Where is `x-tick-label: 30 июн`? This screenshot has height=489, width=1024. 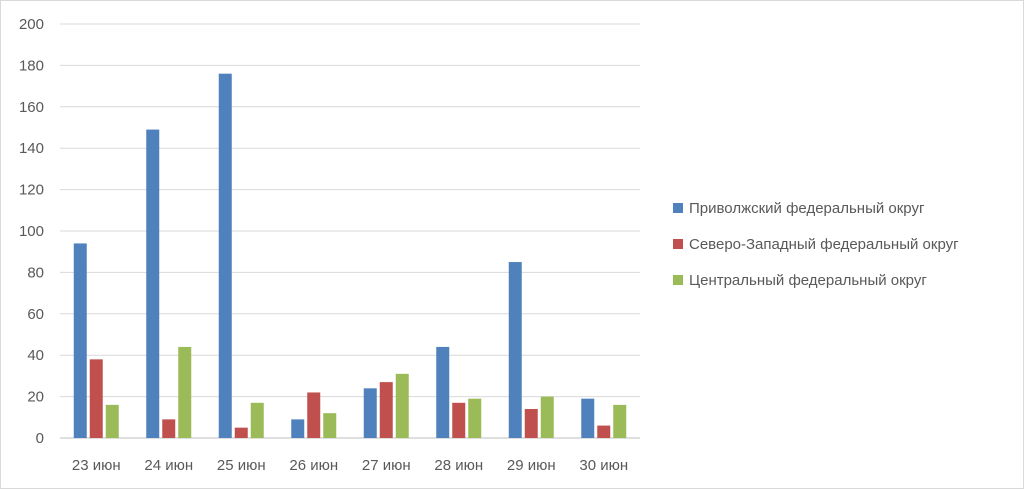 x-tick-label: 30 июн is located at coordinates (603, 465).